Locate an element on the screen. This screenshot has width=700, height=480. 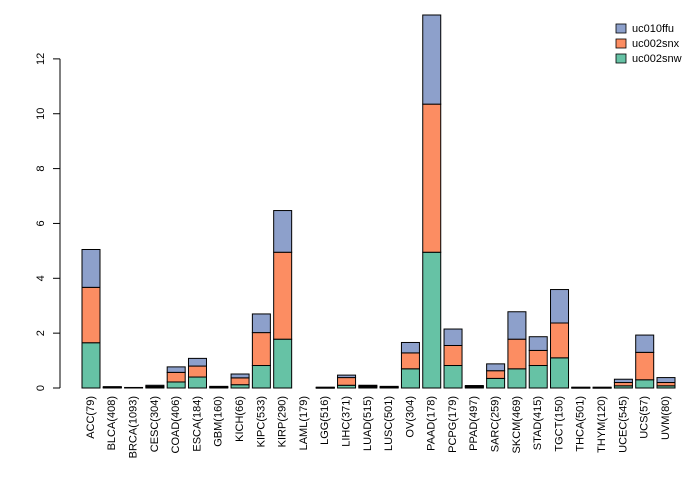
x-tick-label: BLCA(408) is located at coordinates (112, 423).